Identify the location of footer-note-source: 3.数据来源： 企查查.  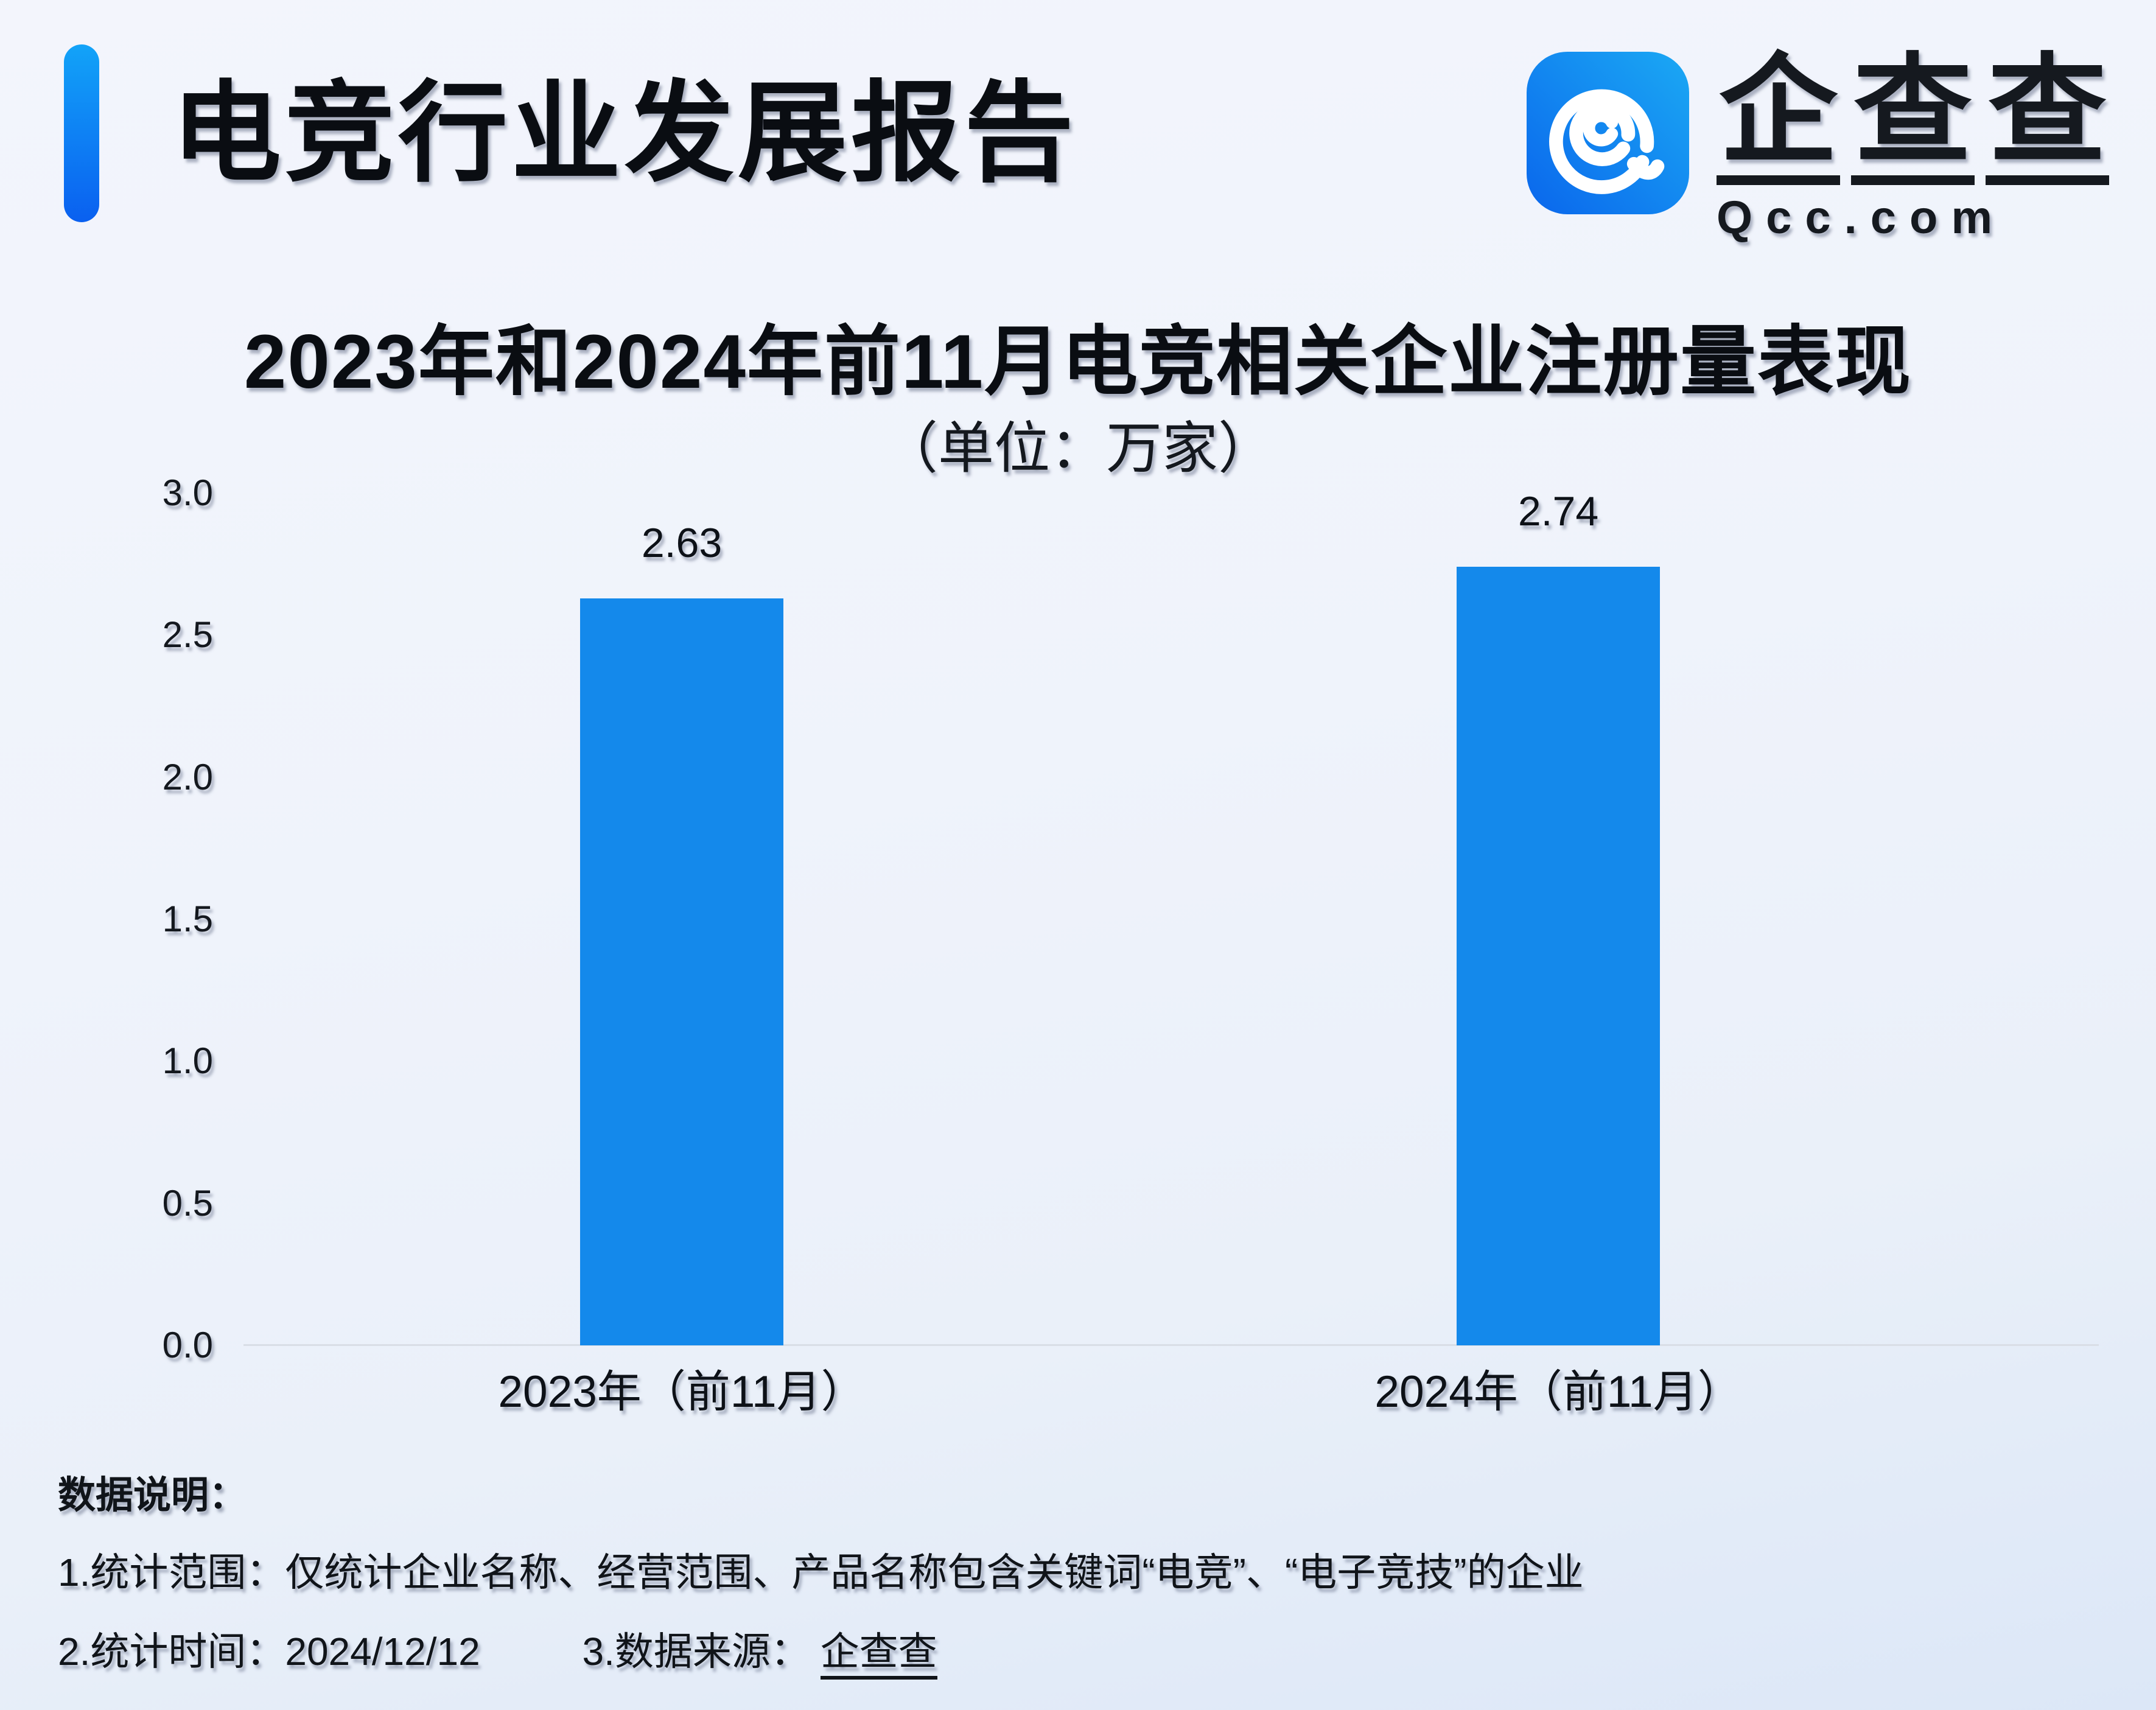
(759, 1655).